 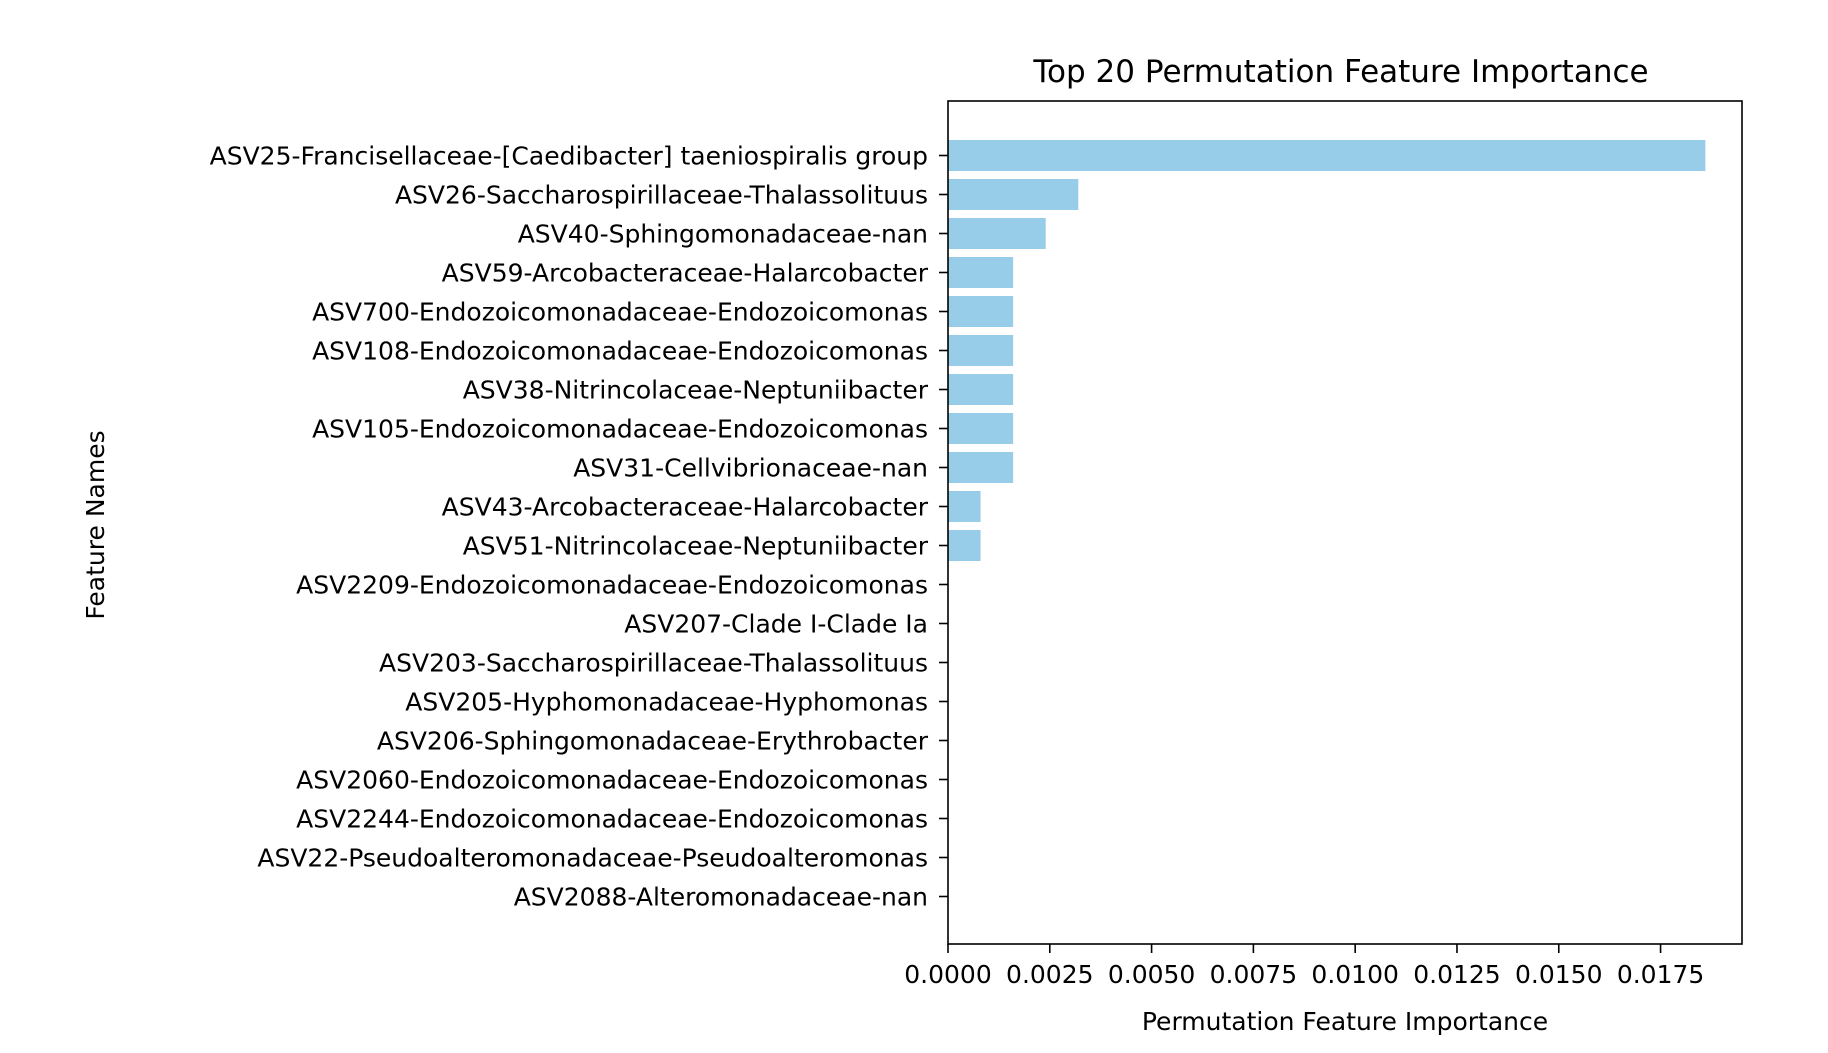 I want to click on y-tick-label: ASV2088-Alteromonadaceae-nan, so click(x=721, y=897).